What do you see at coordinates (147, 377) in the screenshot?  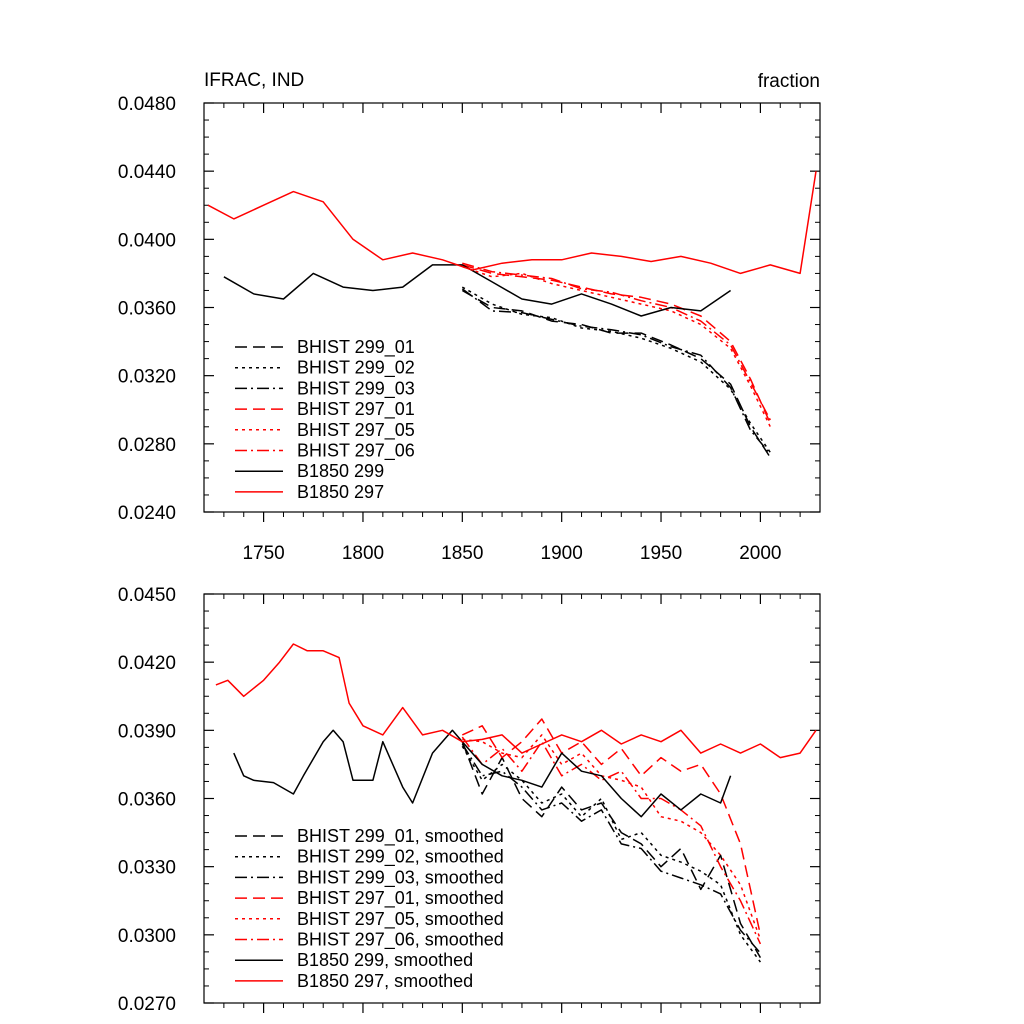 I see `y-tick-label: 0.0320` at bounding box center [147, 377].